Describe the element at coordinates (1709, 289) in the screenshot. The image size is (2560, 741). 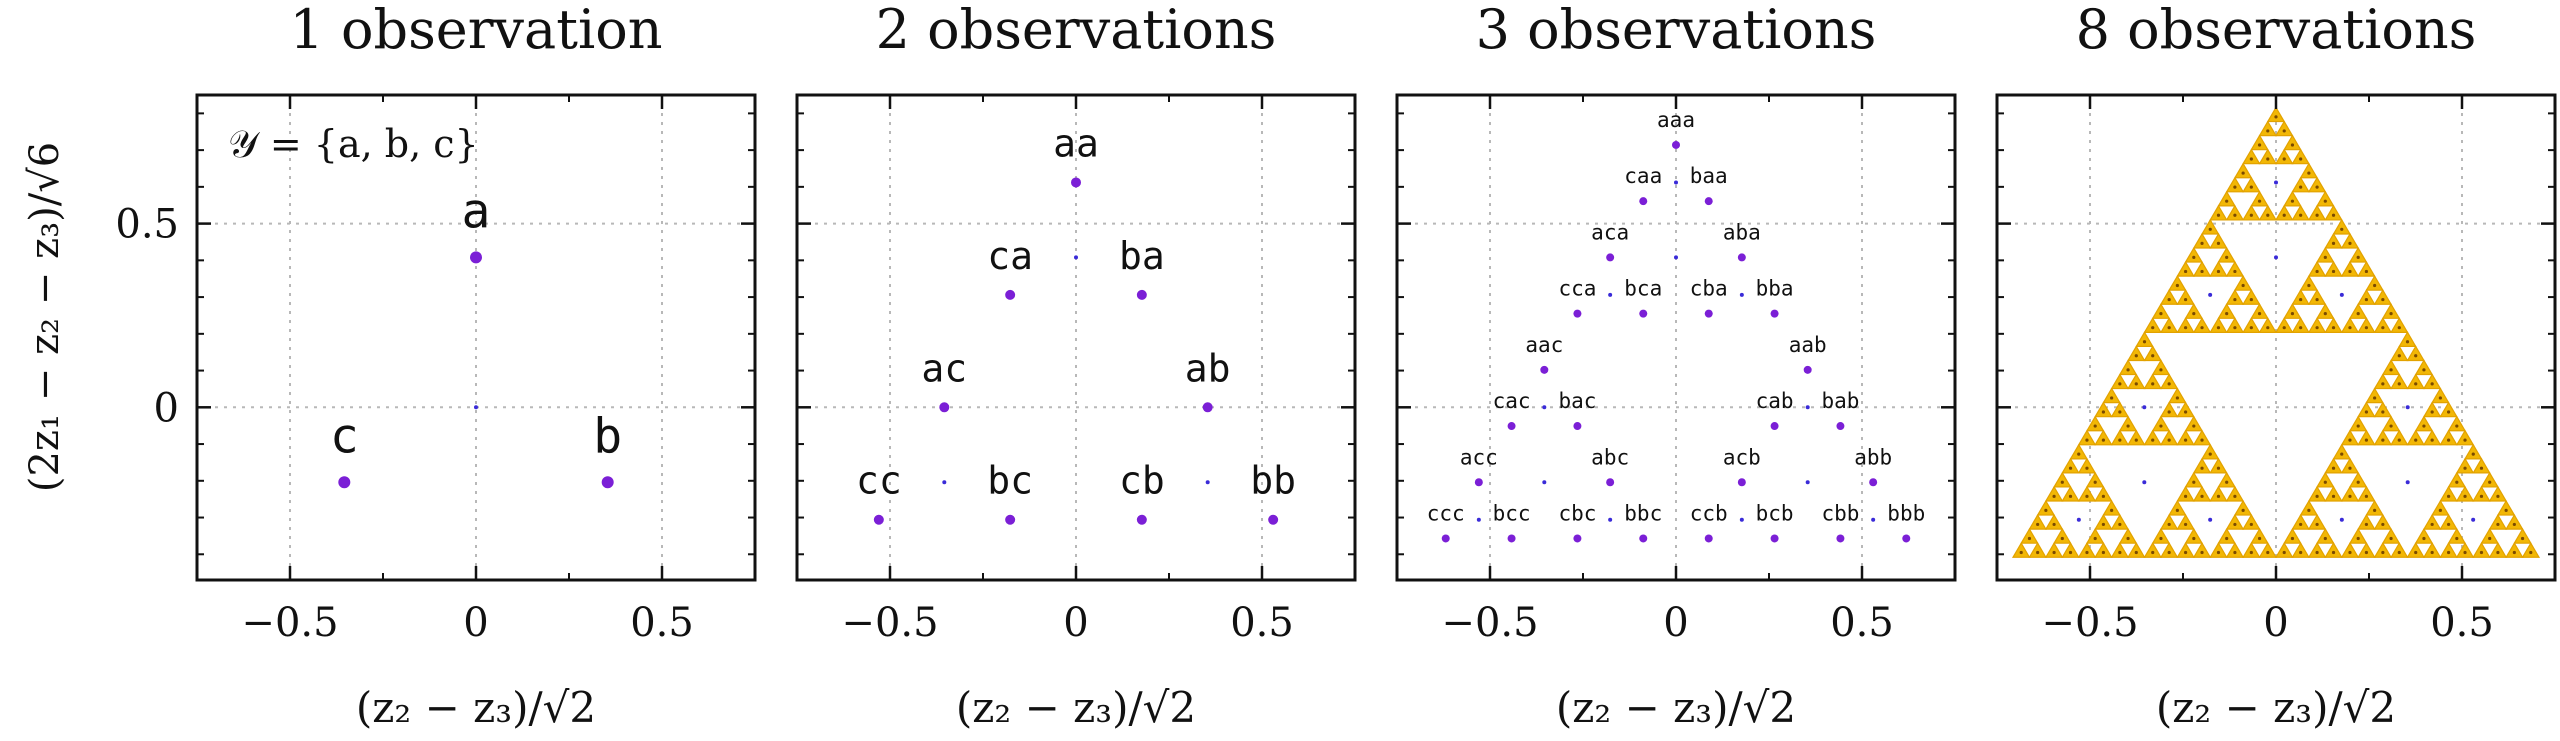
I see `point-label: cba` at that location.